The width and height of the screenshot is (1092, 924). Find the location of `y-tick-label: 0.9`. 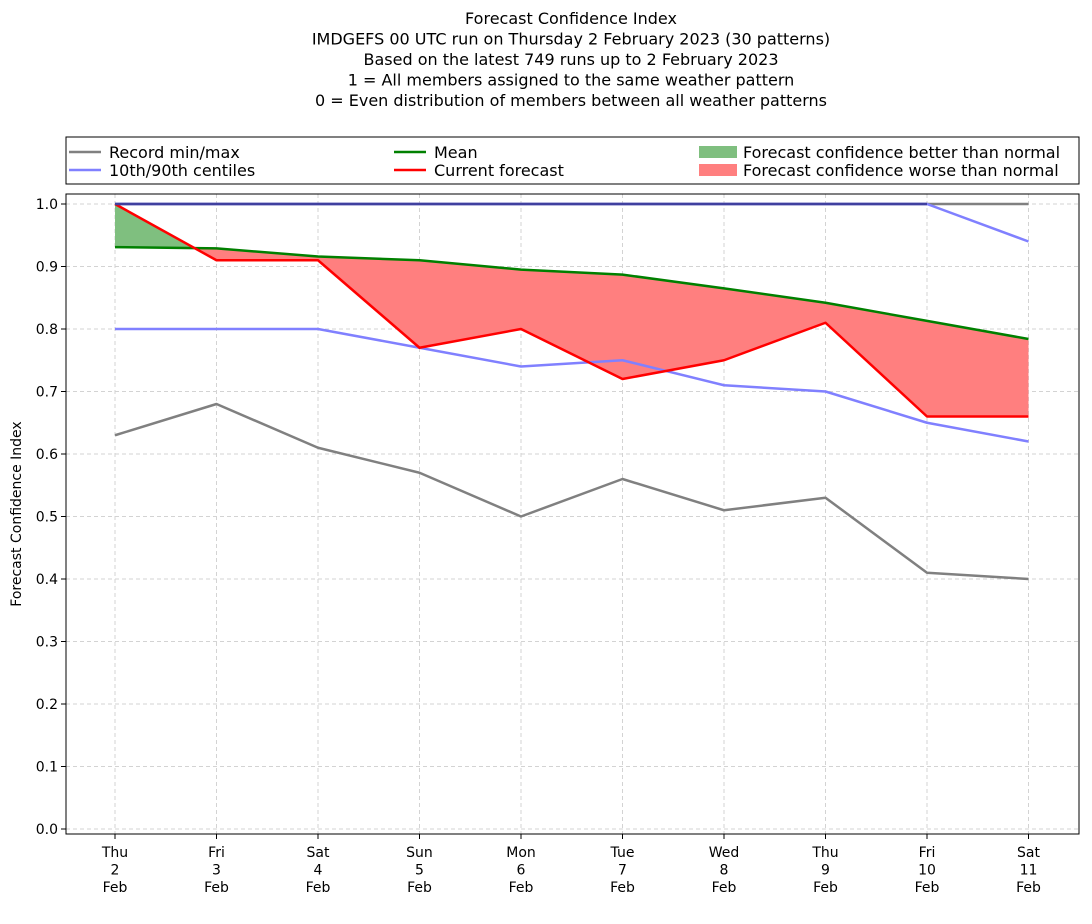

y-tick-label: 0.9 is located at coordinates (47, 268).